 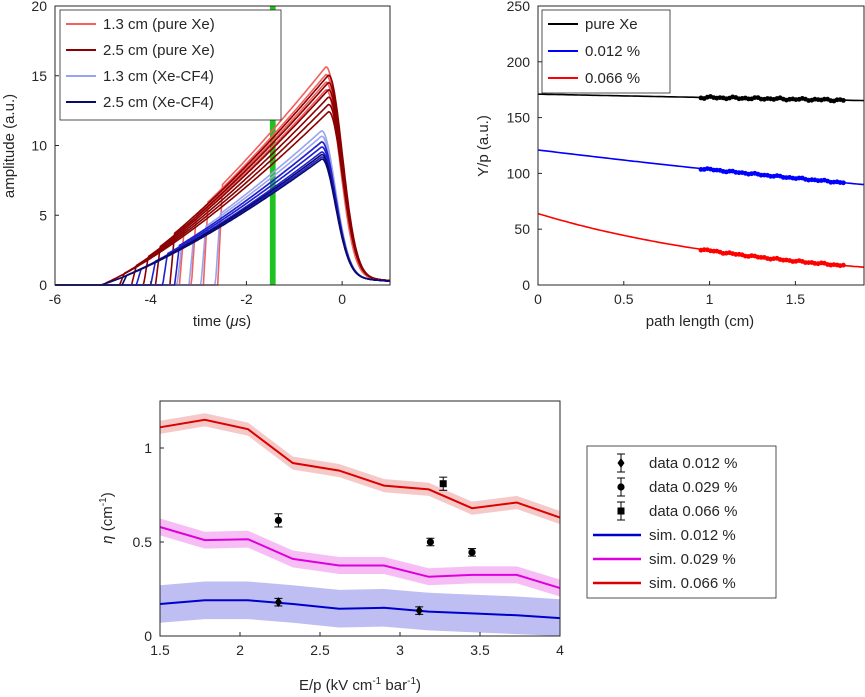 I want to click on attachment-y-tick-label: 1, so click(x=148, y=448).